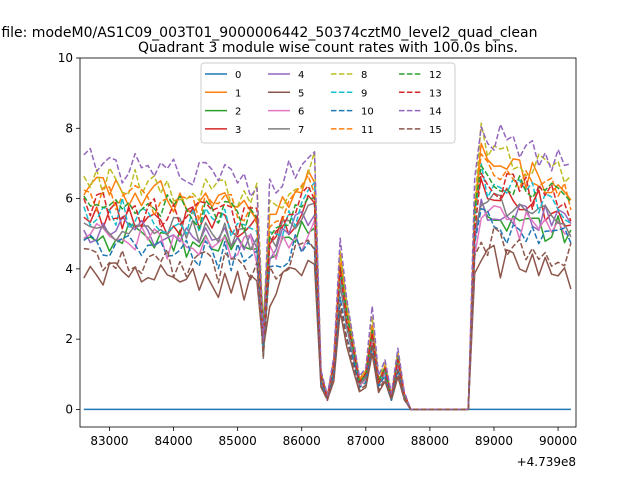  What do you see at coordinates (328, 103) in the screenshot?
I see `legend-frame` at bounding box center [328, 103].